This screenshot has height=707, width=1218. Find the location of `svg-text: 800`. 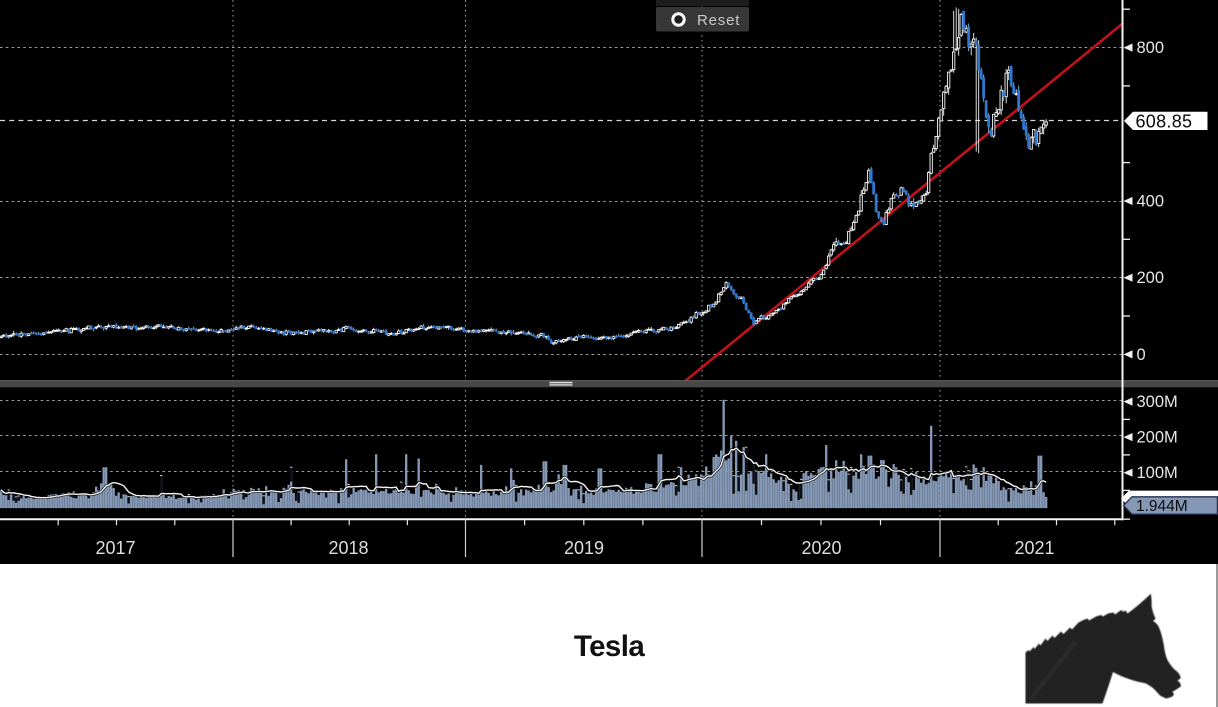

svg-text: 800 is located at coordinates (1151, 48).